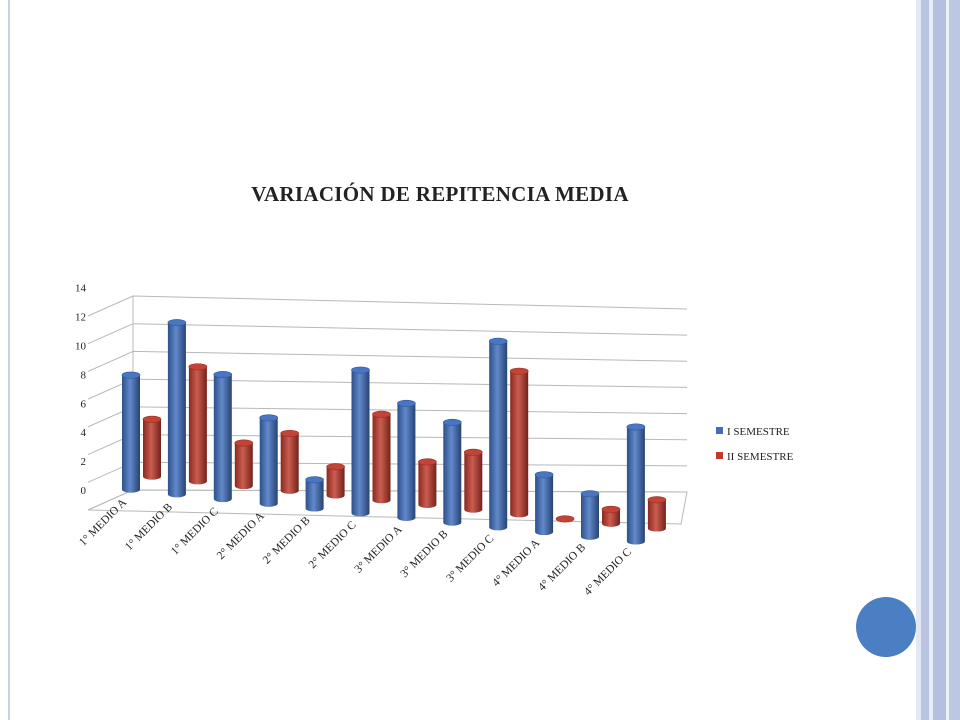 The image size is (960, 720). Describe the element at coordinates (103, 522) in the screenshot. I see `x-category-label-0: 1° MEDIO A` at that location.